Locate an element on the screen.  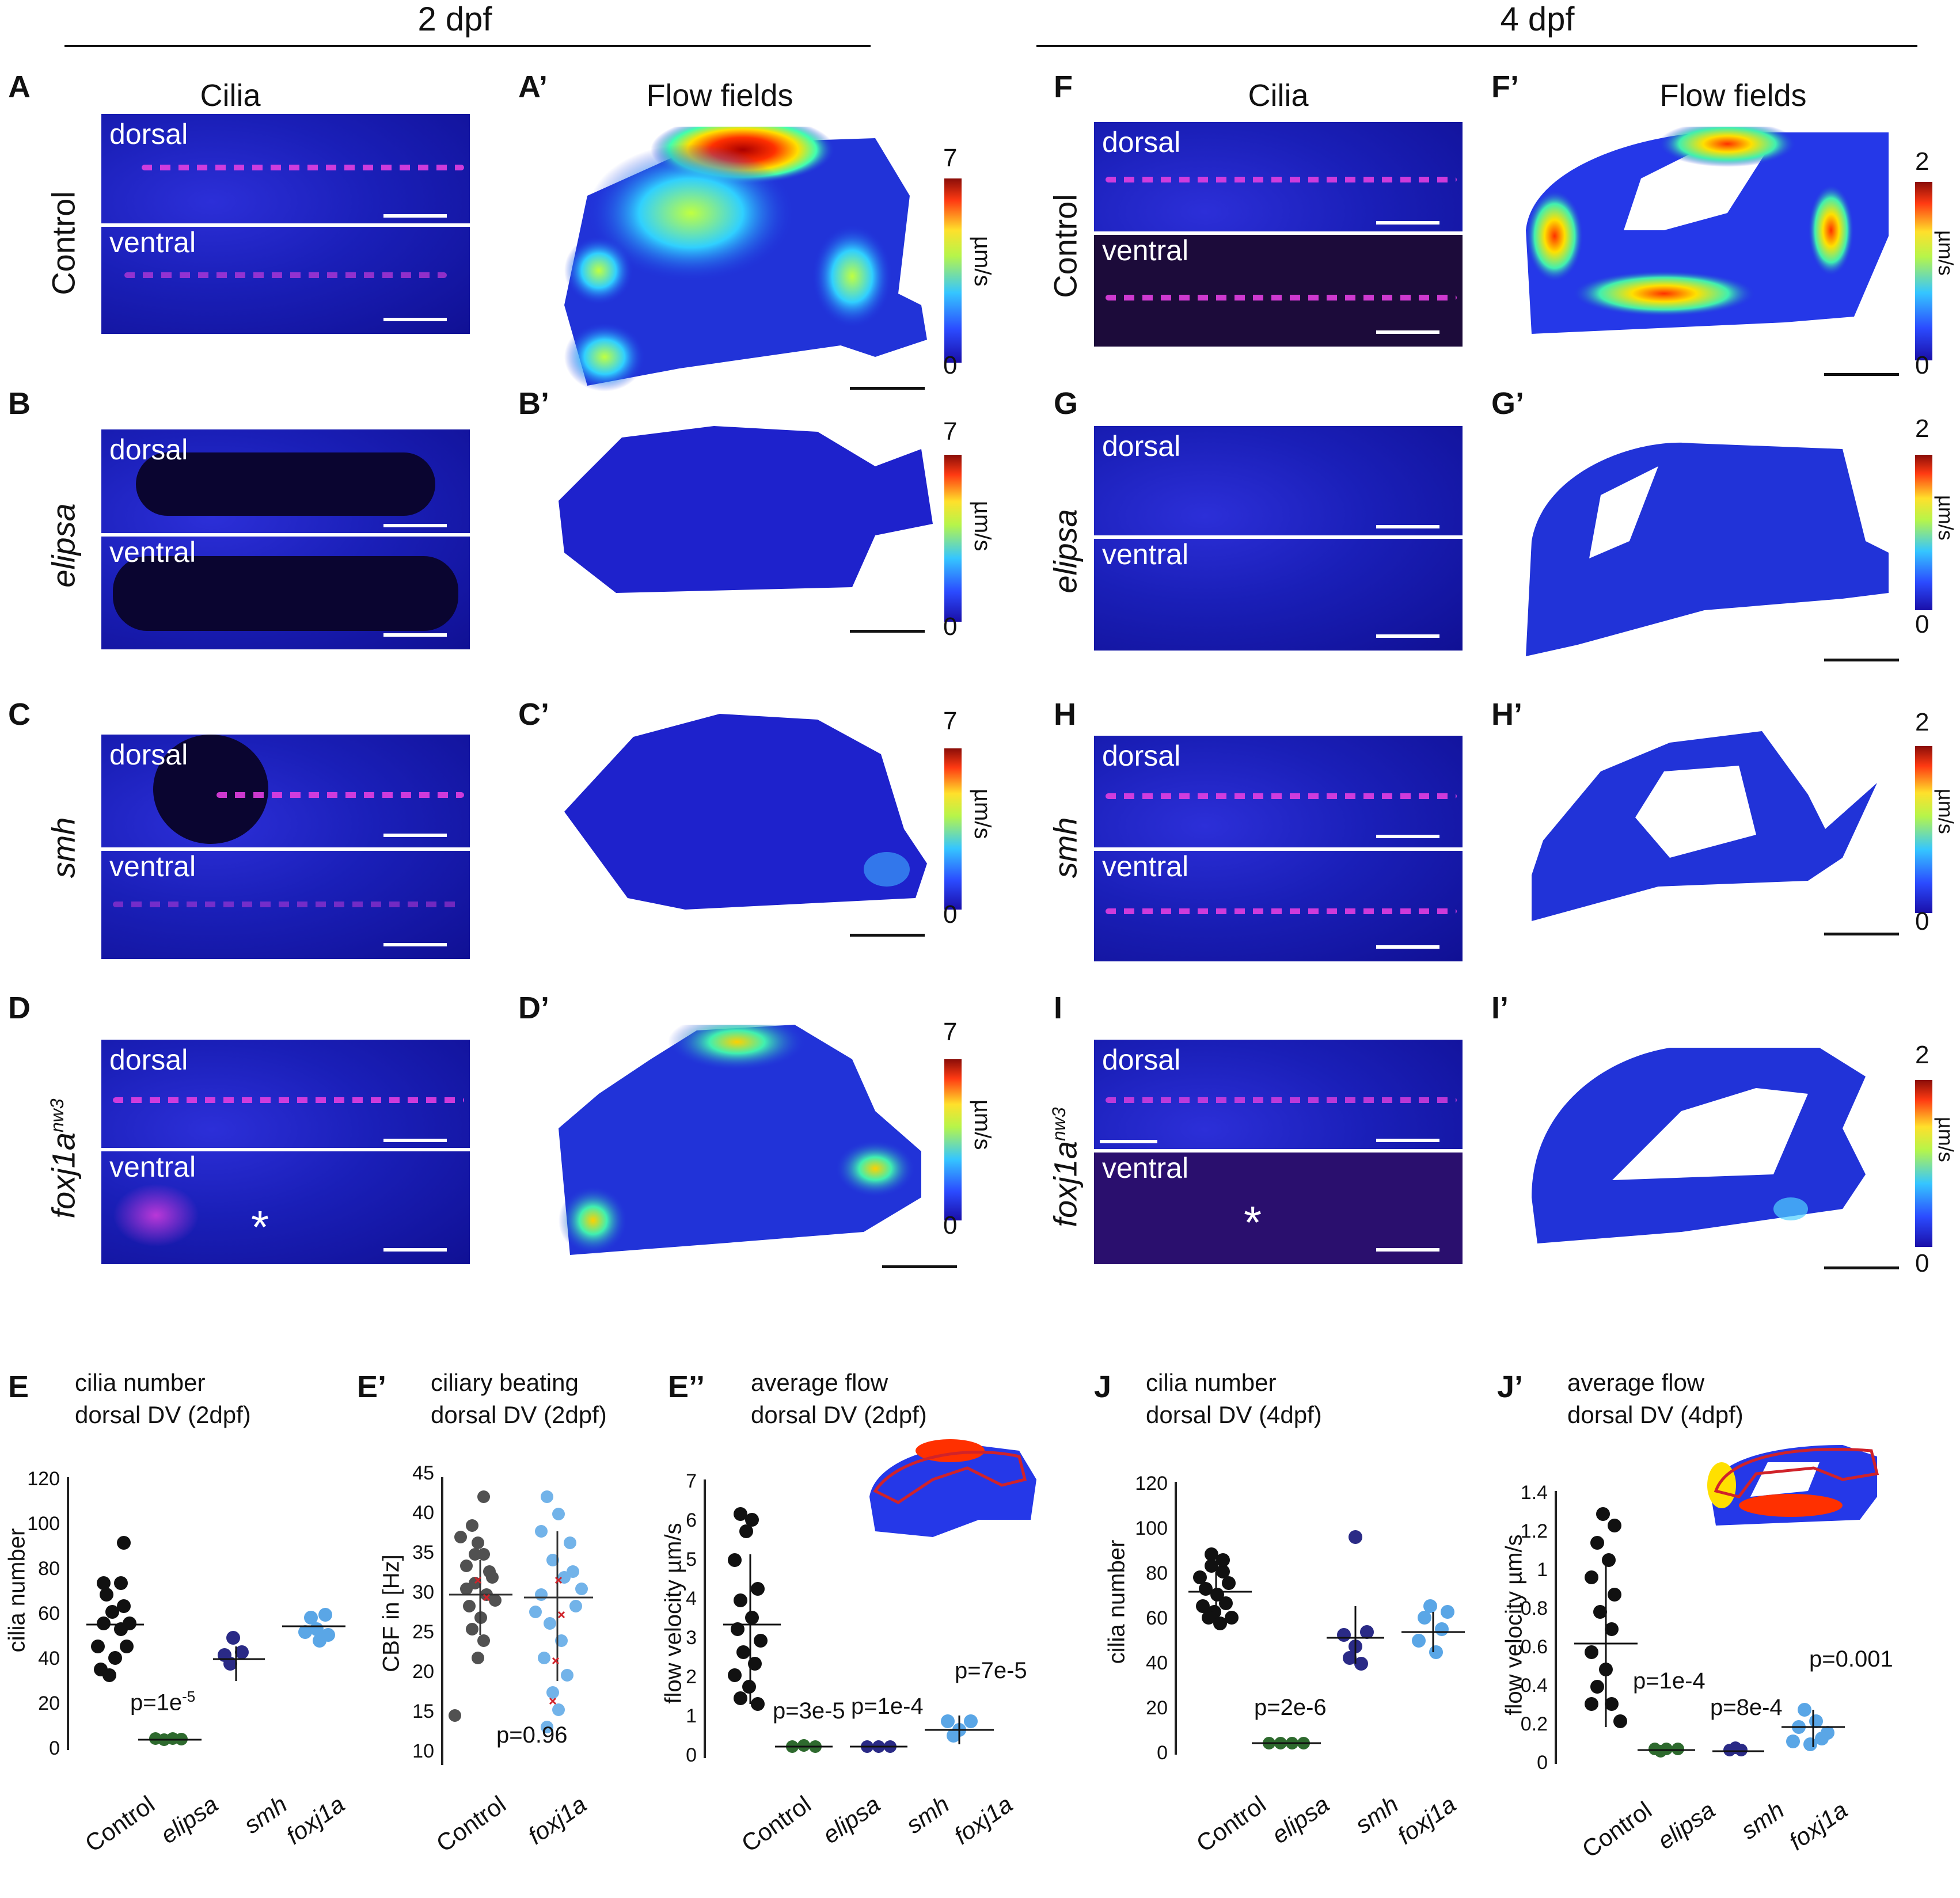
flow-field-control-4dpf is located at coordinates (1707, 230).